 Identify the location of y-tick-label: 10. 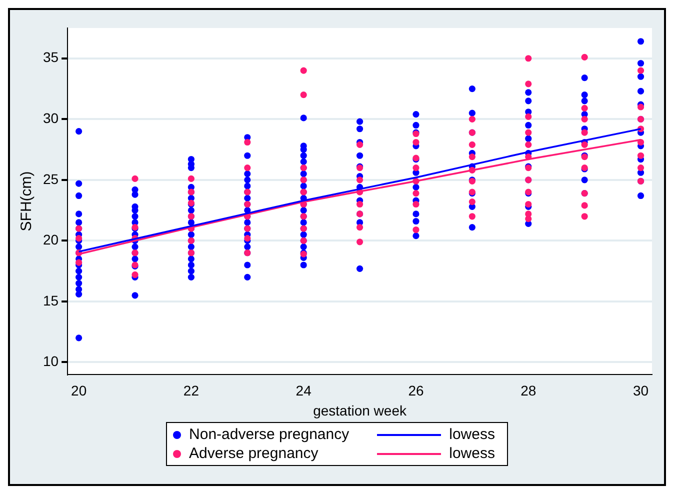
(50, 361).